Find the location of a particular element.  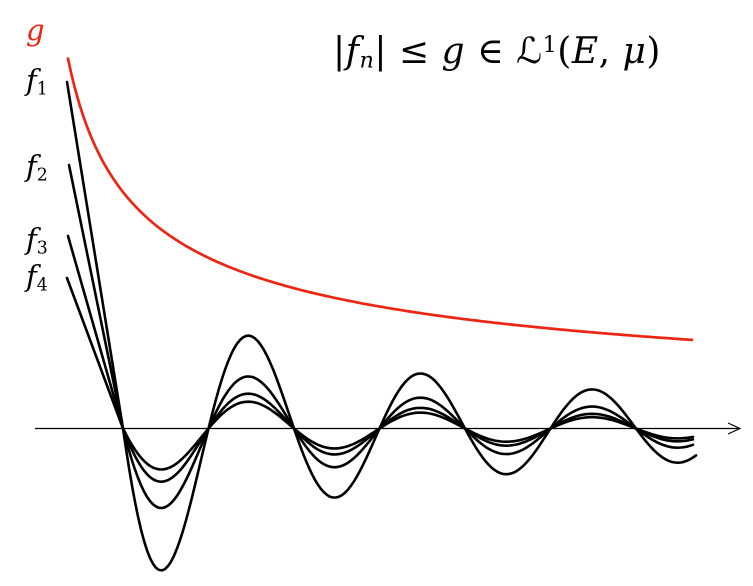

formula-part: n is located at coordinates (367, 60).